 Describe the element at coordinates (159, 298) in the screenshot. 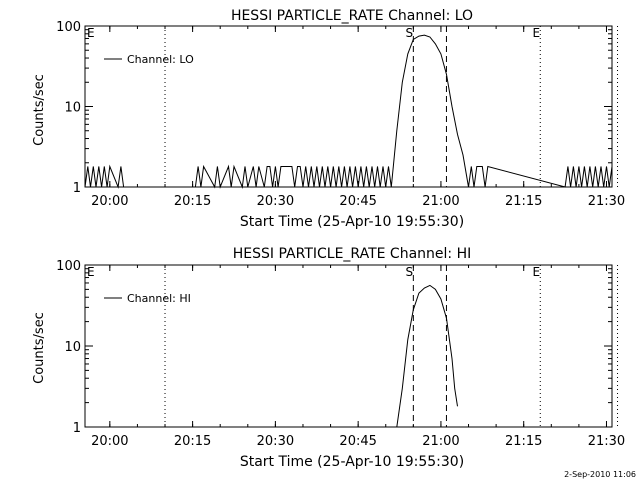

I see `legend-entry: Channel: HI` at that location.